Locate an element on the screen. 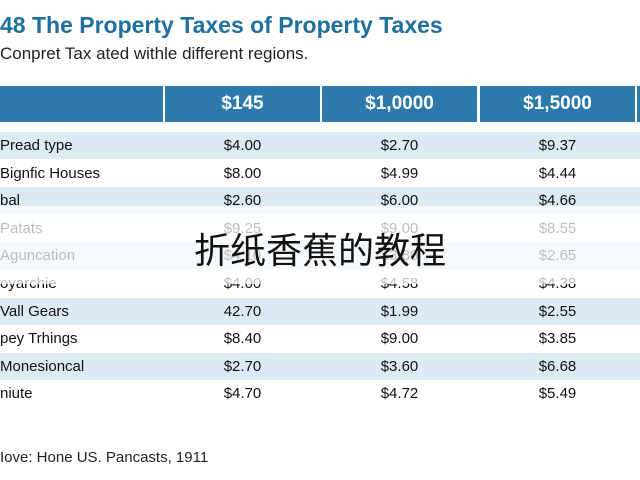  row-label: Vall Gears is located at coordinates (34, 311).